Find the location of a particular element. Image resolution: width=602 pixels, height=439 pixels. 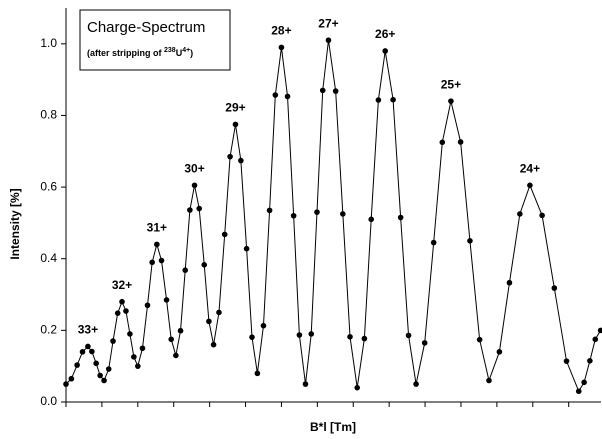

peak-label: 26+ is located at coordinates (385, 34).